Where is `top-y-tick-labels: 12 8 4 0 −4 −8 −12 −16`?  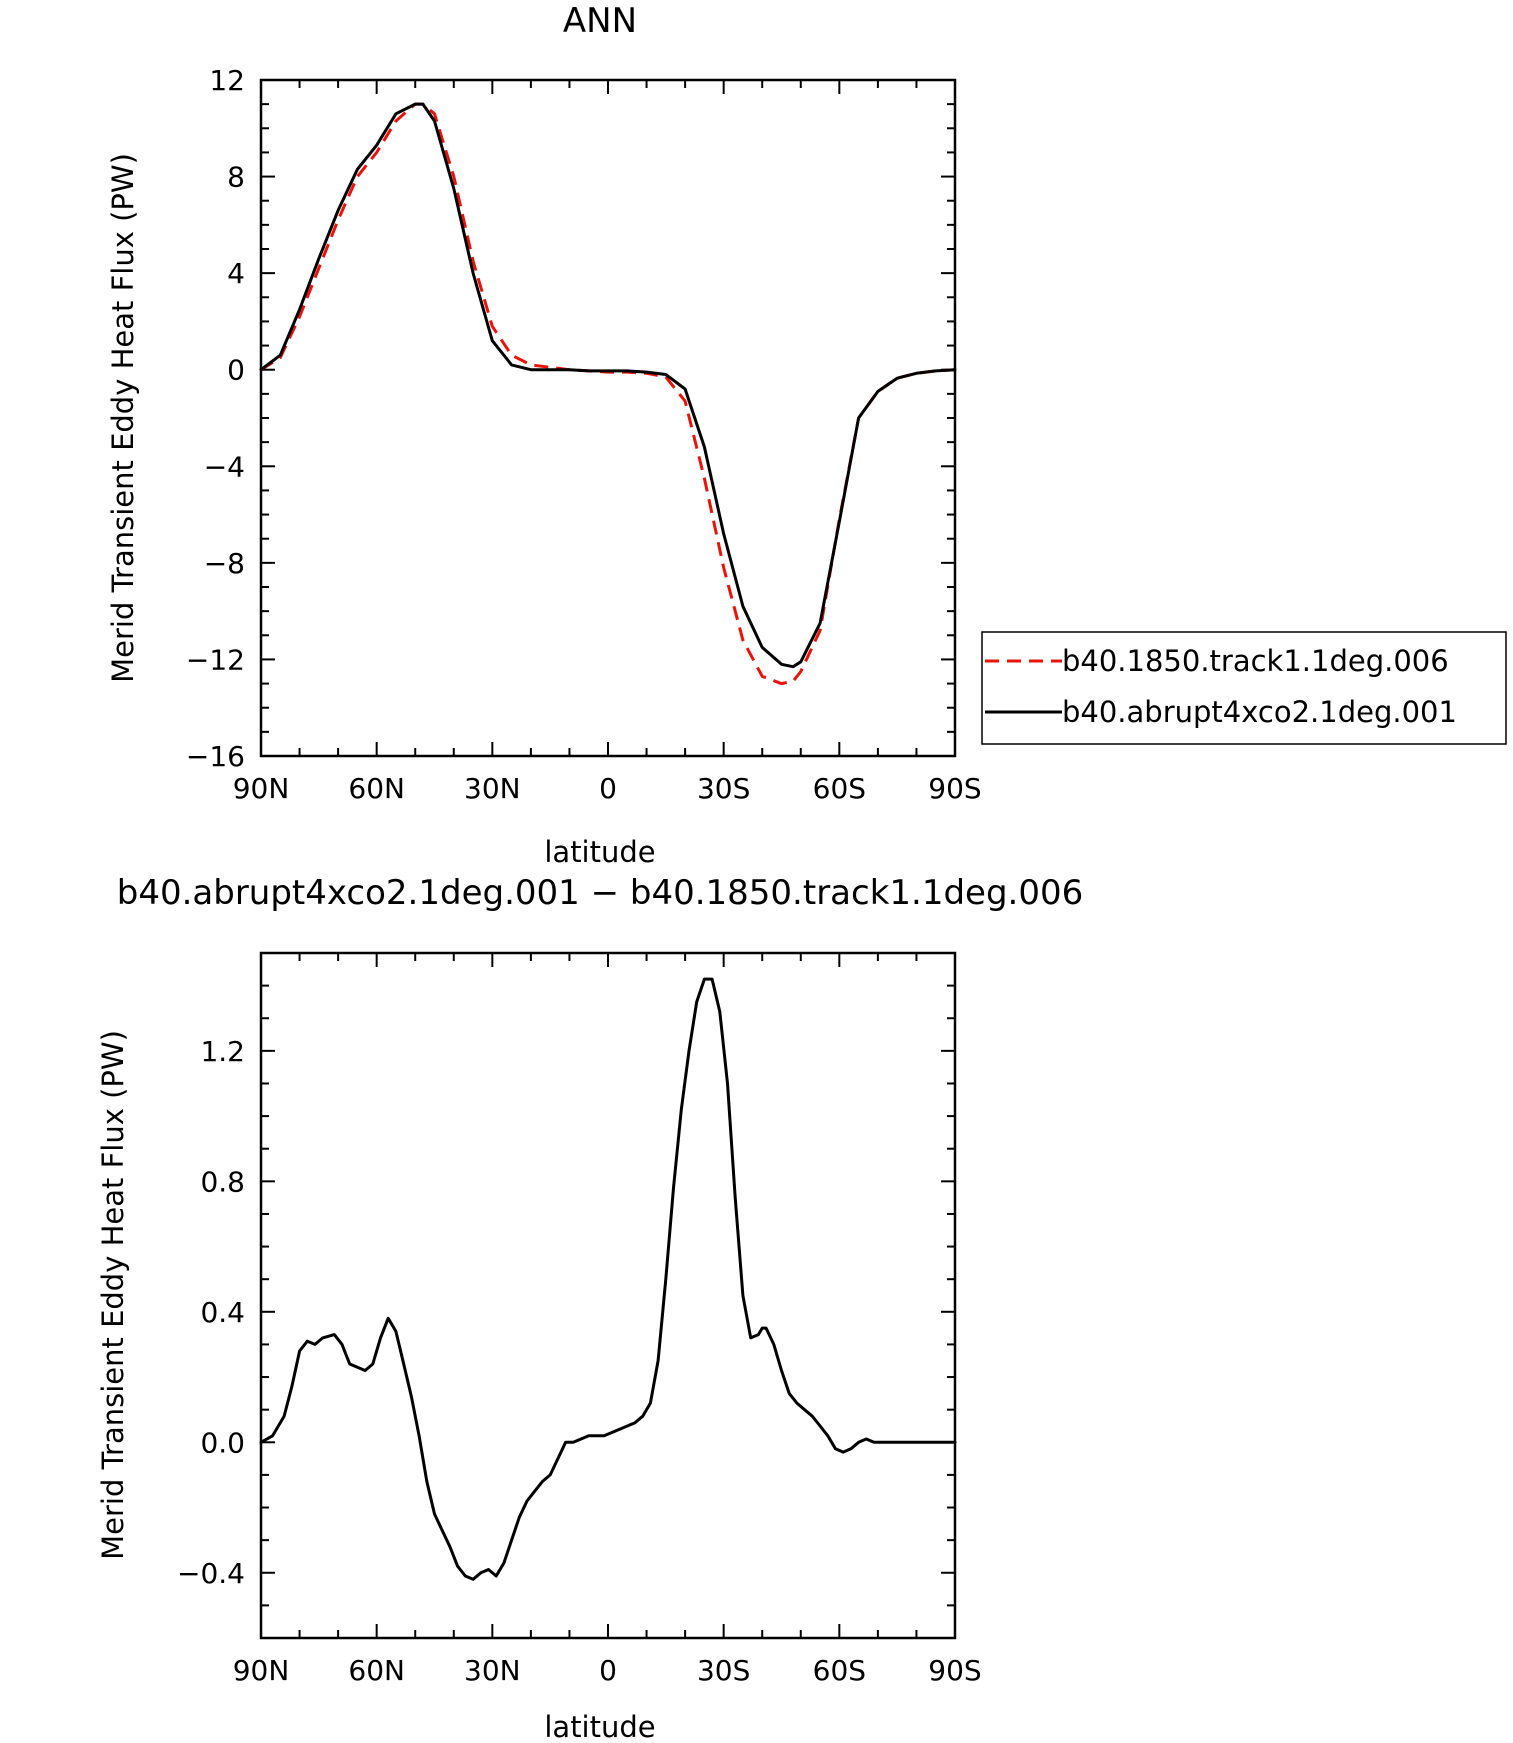
top-y-tick-labels: 12 8 4 0 −4 −8 −12 −16 is located at coordinates (215, 418).